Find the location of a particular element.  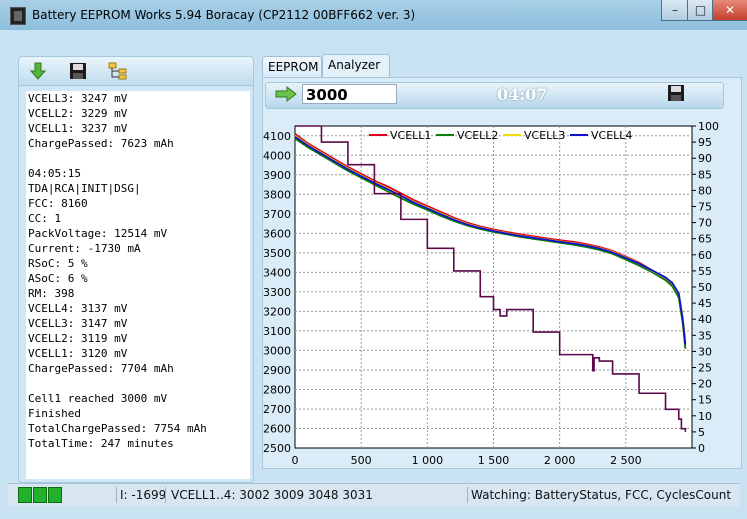

tree-structure-icon is located at coordinates (118, 71).